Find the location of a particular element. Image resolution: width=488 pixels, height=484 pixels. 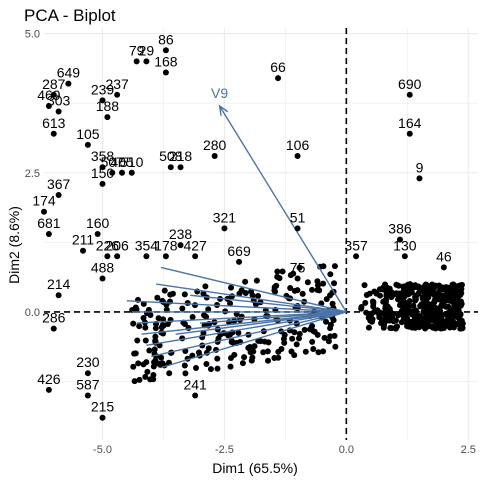

point-label: 46 is located at coordinates (444, 256).